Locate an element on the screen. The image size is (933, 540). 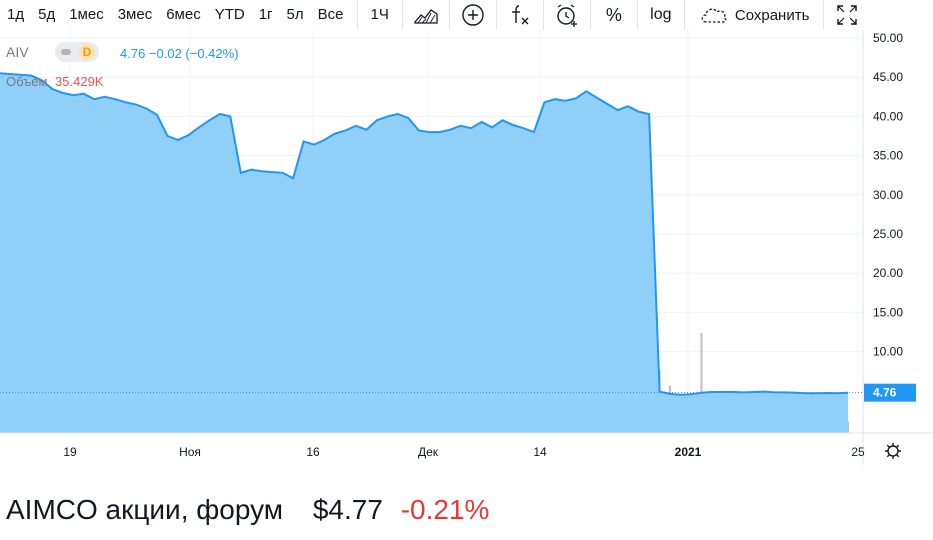
chart-toolbar: 1д 5д 1мес 3мес 6мес YTD 1г 5л Все 1Ч % is located at coordinates (466, 15).